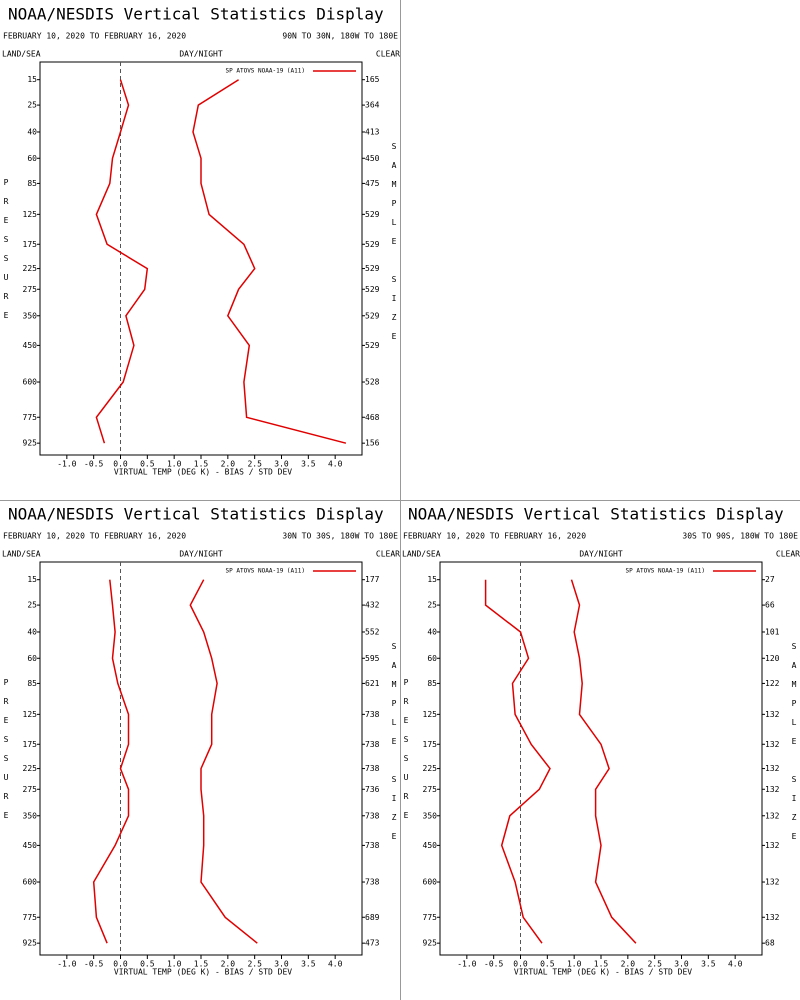 The width and height of the screenshot is (800, 1000). What do you see at coordinates (6, 254) in the screenshot?
I see `y-axis-label: PRESSURE` at bounding box center [6, 254].